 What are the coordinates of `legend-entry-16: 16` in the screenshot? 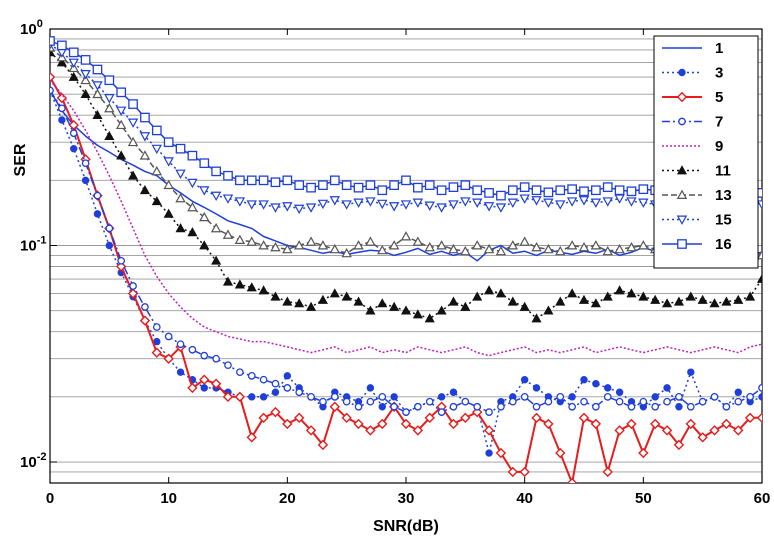 It's located at (697, 244).